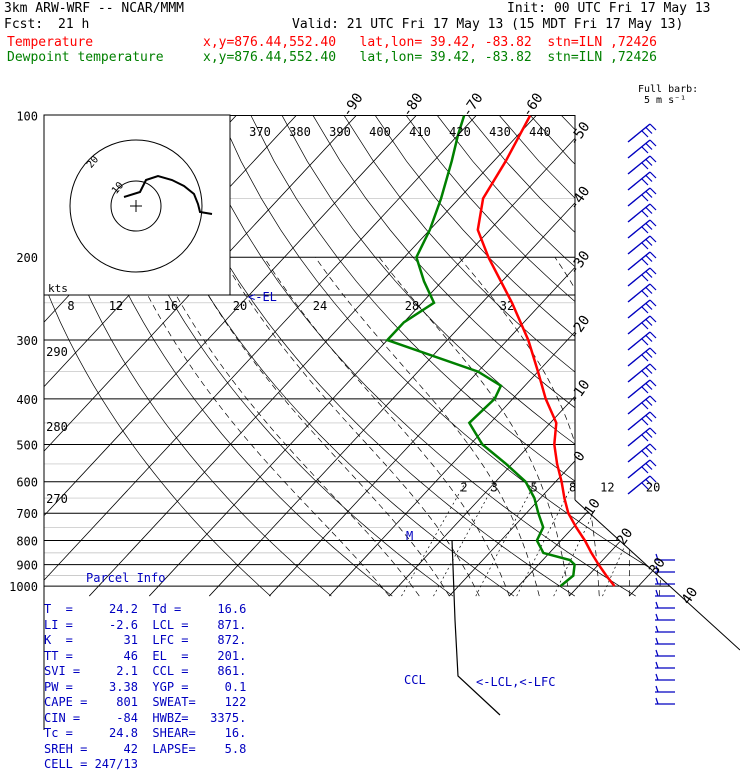  I want to click on mixing-ratio-label: 5, so click(533, 487).